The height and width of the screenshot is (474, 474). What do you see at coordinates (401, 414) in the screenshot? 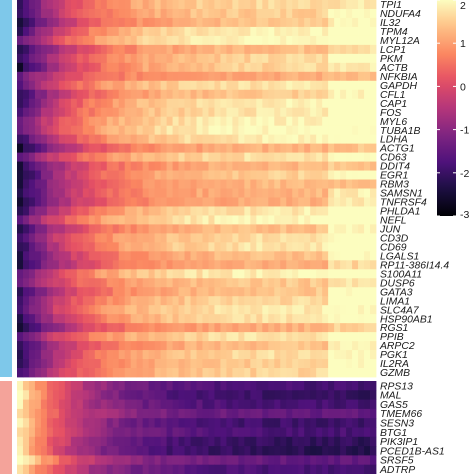
I see `gene-label: TMEM66` at bounding box center [401, 414].